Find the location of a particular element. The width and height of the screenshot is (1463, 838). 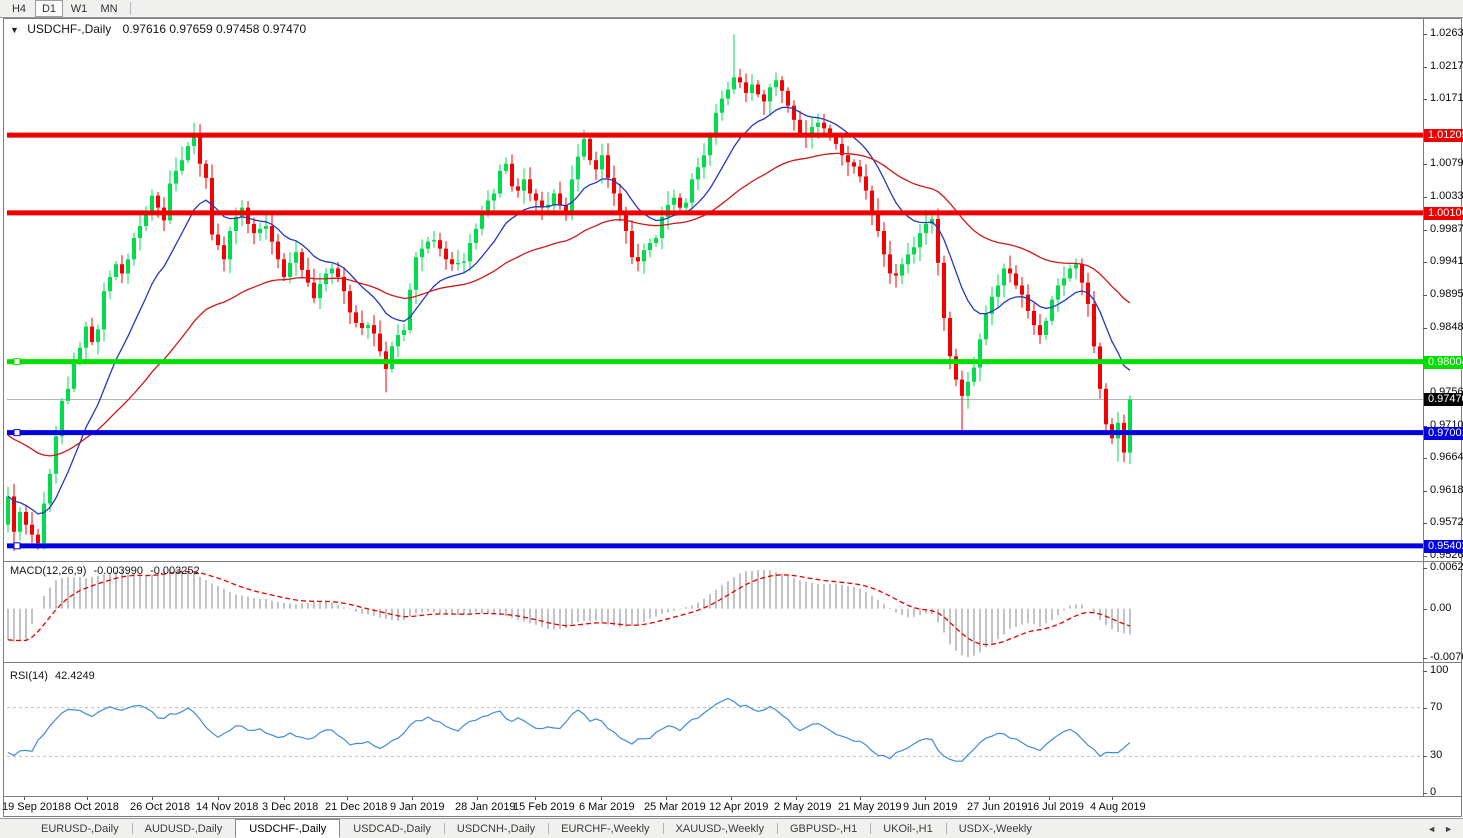

tab-label: AUDUSD-,Daily is located at coordinates (183, 828).